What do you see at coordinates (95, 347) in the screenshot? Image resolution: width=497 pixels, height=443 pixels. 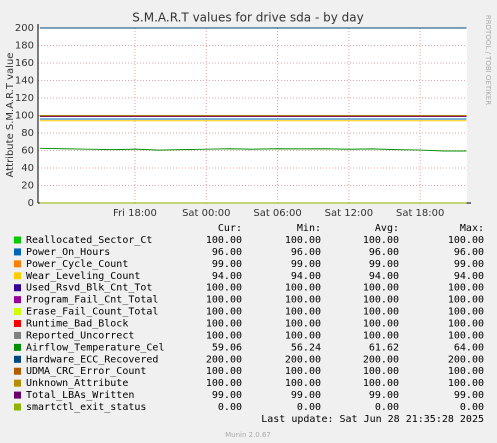 I see `legend-name: Airflow_Temperature_Cel` at bounding box center [95, 347].